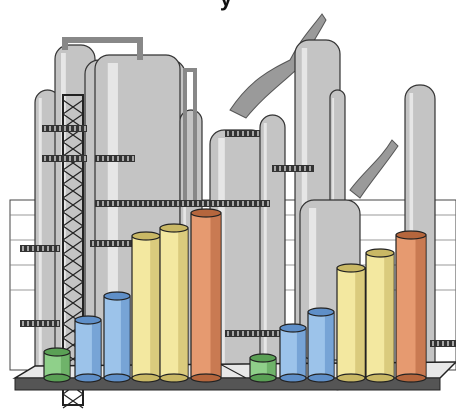  I want to click on floor-divider, so click(233, 371).